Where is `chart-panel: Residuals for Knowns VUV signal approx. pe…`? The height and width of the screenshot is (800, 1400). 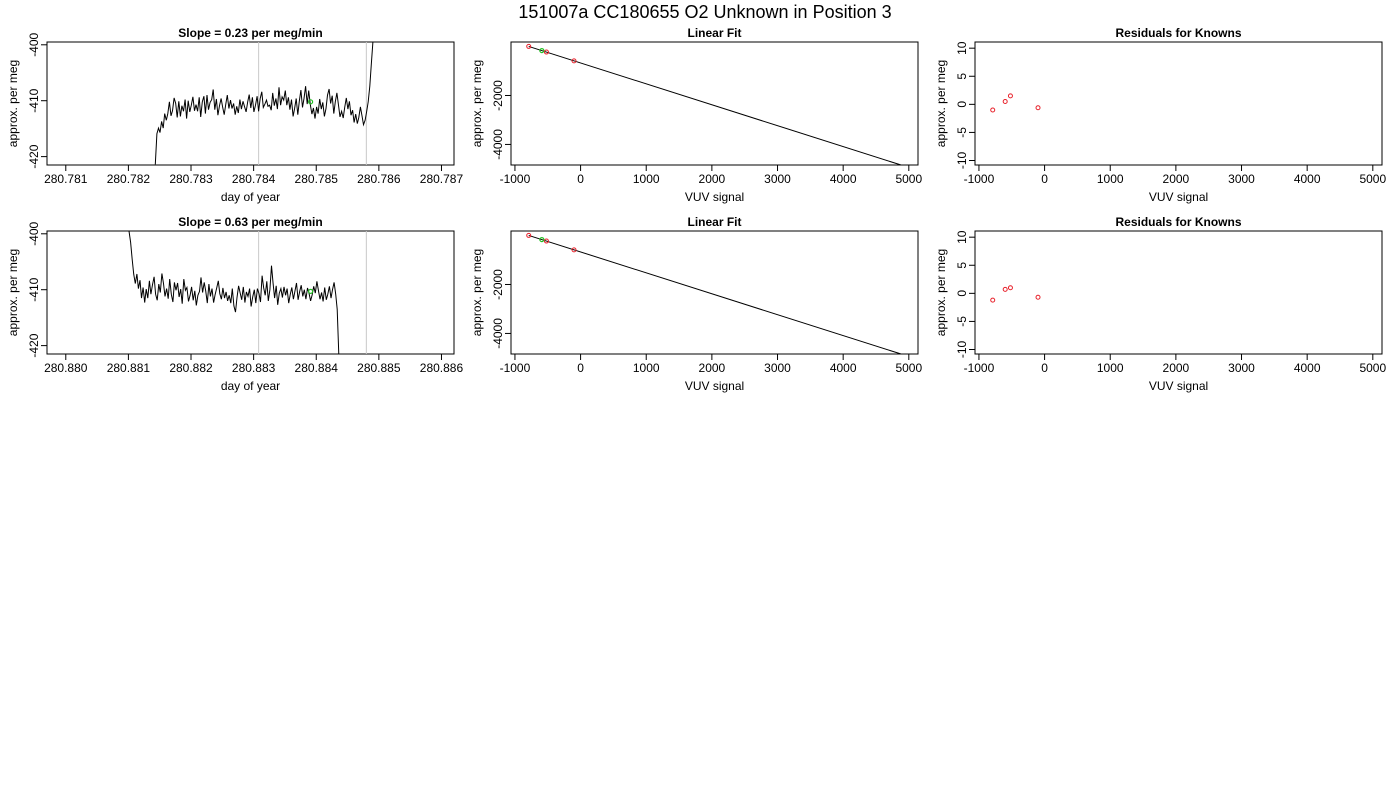 chart-panel: Residuals for Knowns VUV signal approx. pe… is located at coordinates (1160, 304).